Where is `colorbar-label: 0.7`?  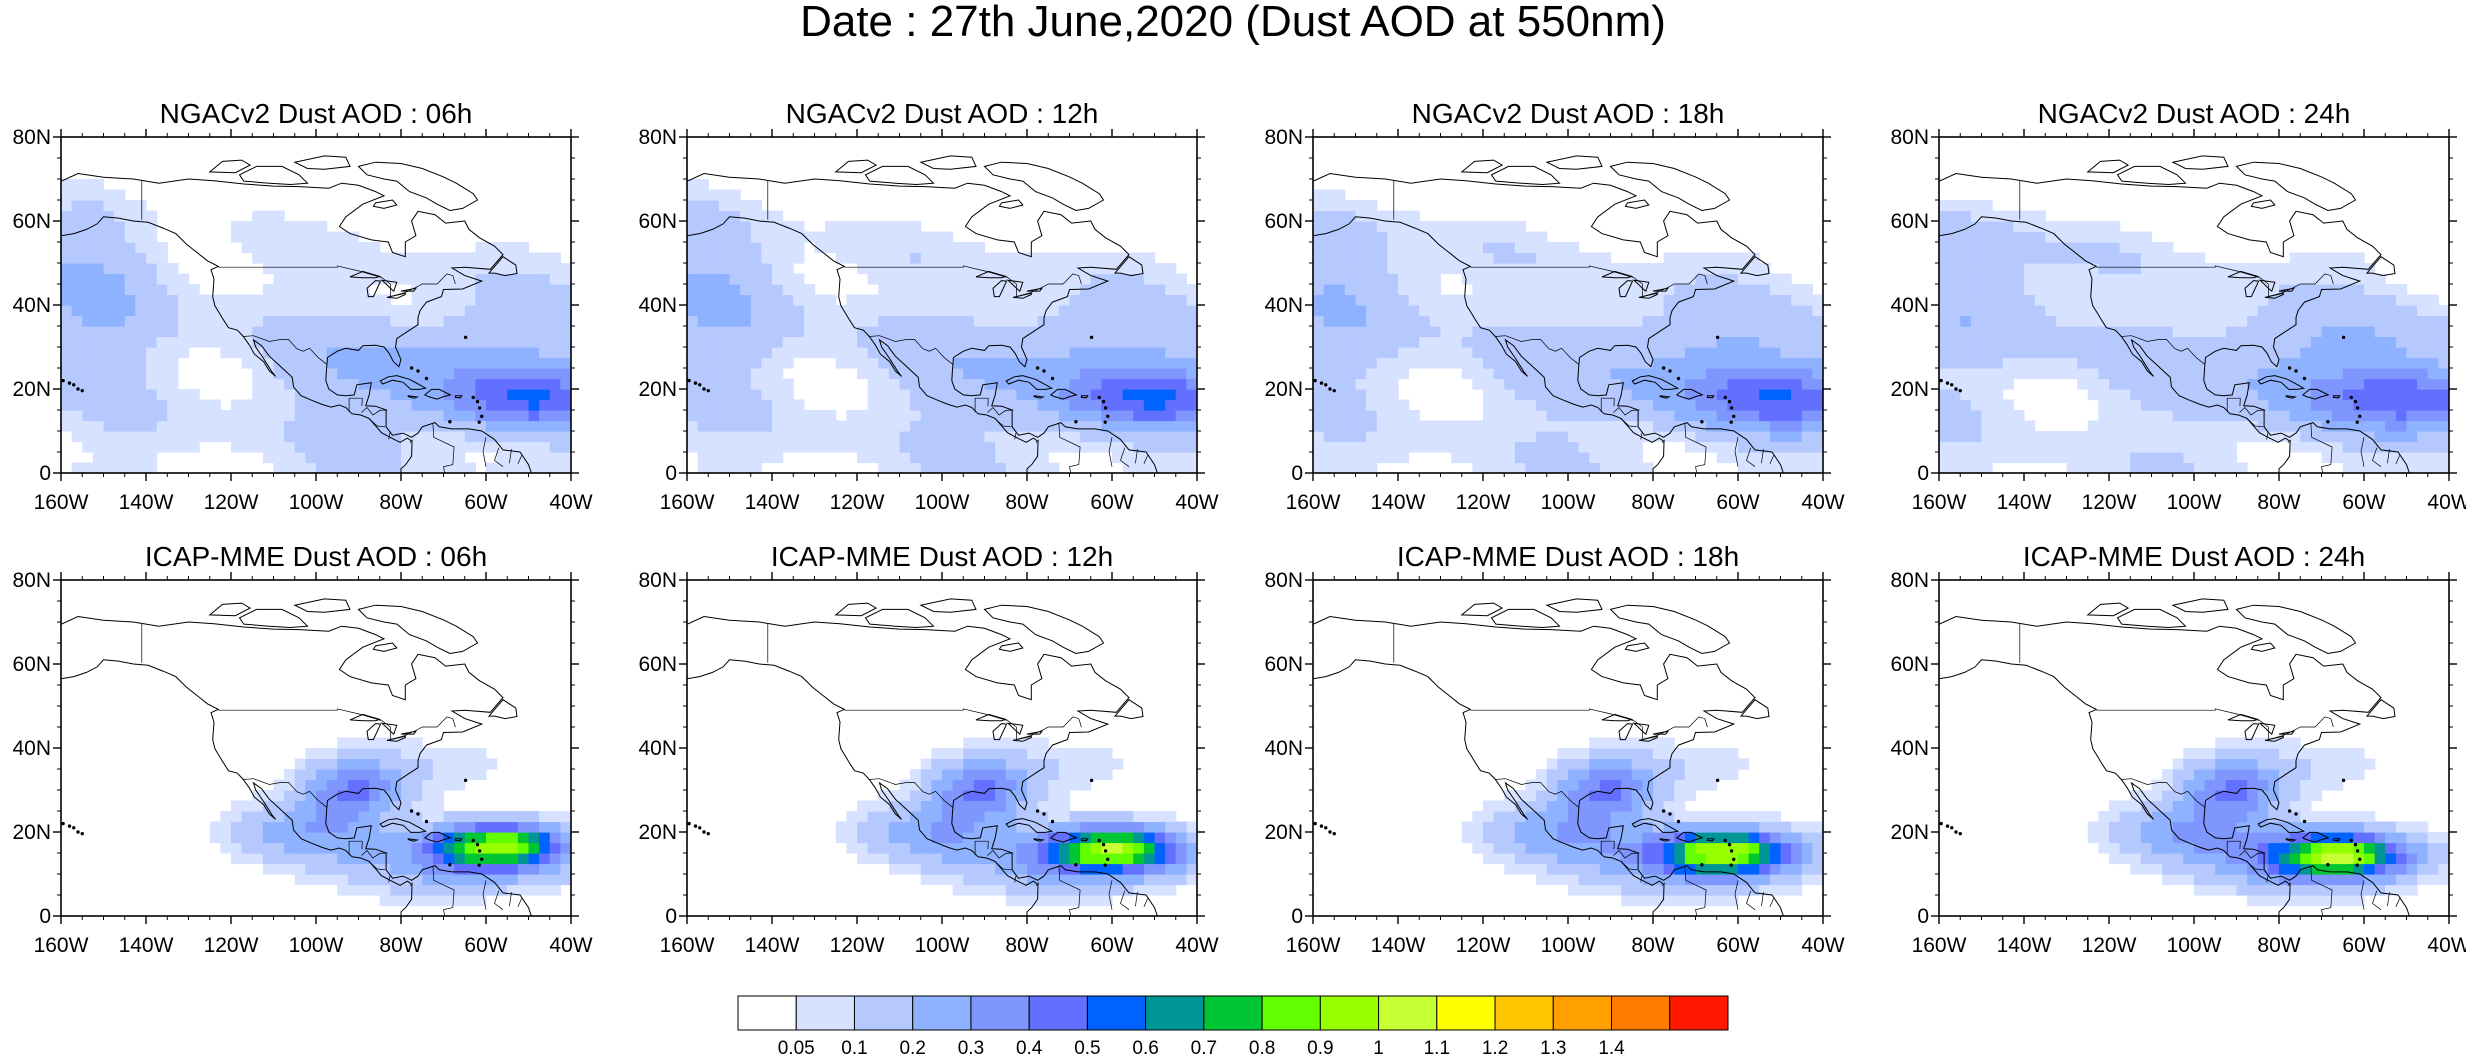 colorbar-label: 0.7 is located at coordinates (1204, 1047).